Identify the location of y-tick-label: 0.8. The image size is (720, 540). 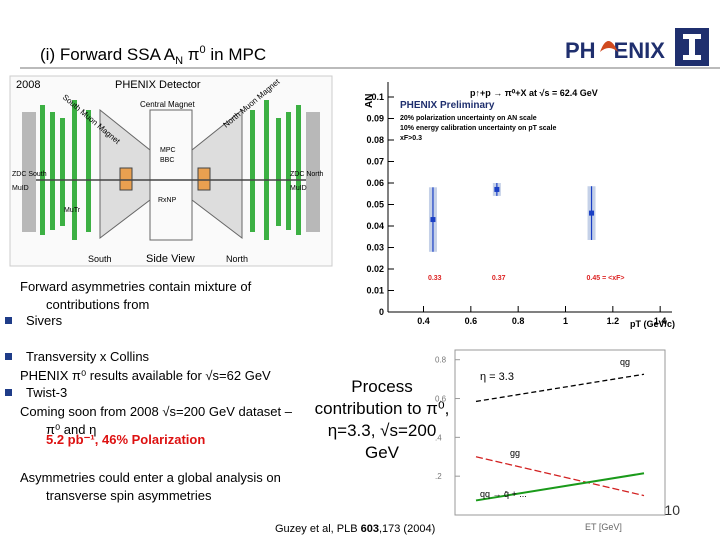
(441, 360).